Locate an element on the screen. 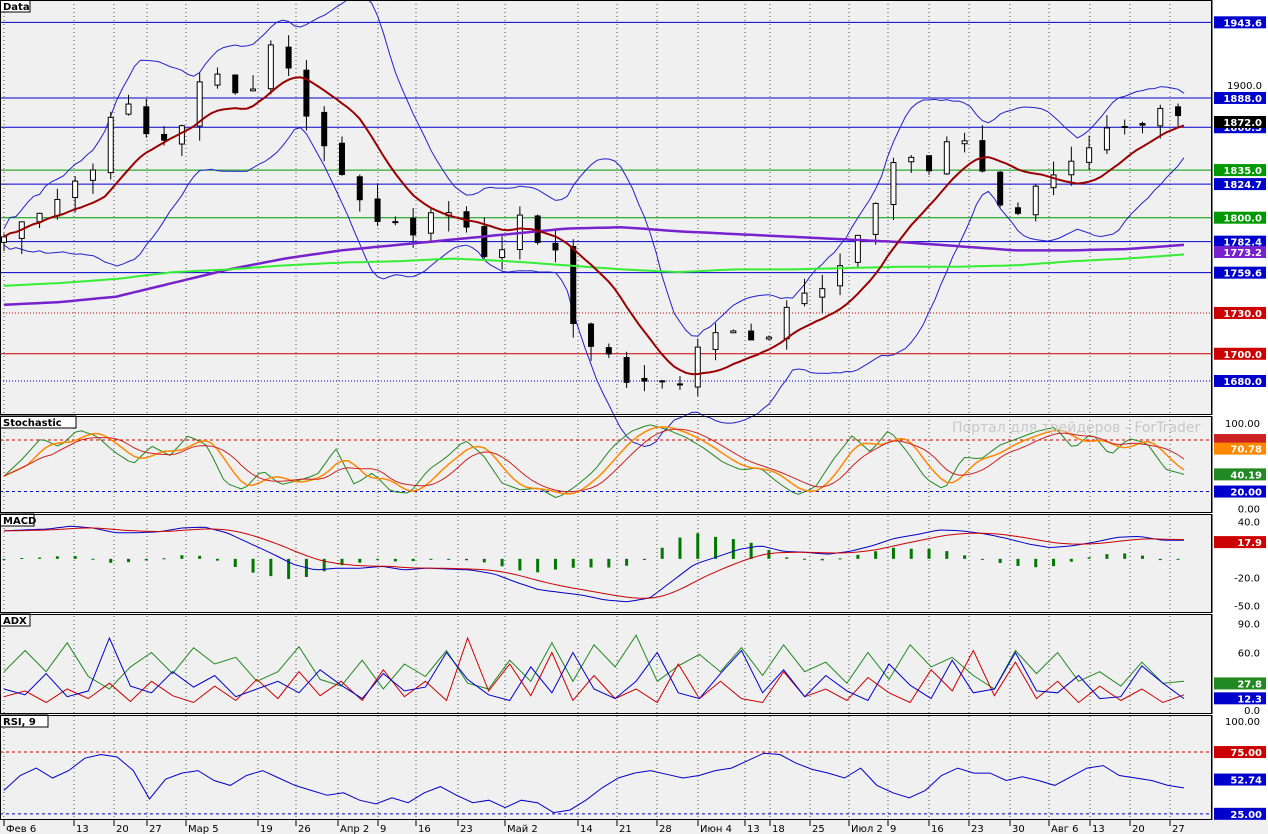 This screenshot has width=1268, height=834. adx-line is located at coordinates (594, 669).